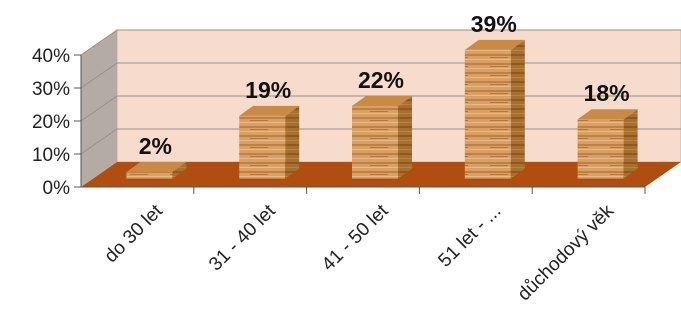 Image resolution: width=681 pixels, height=330 pixels. I want to click on y-tick-label: 30%, so click(51, 89).